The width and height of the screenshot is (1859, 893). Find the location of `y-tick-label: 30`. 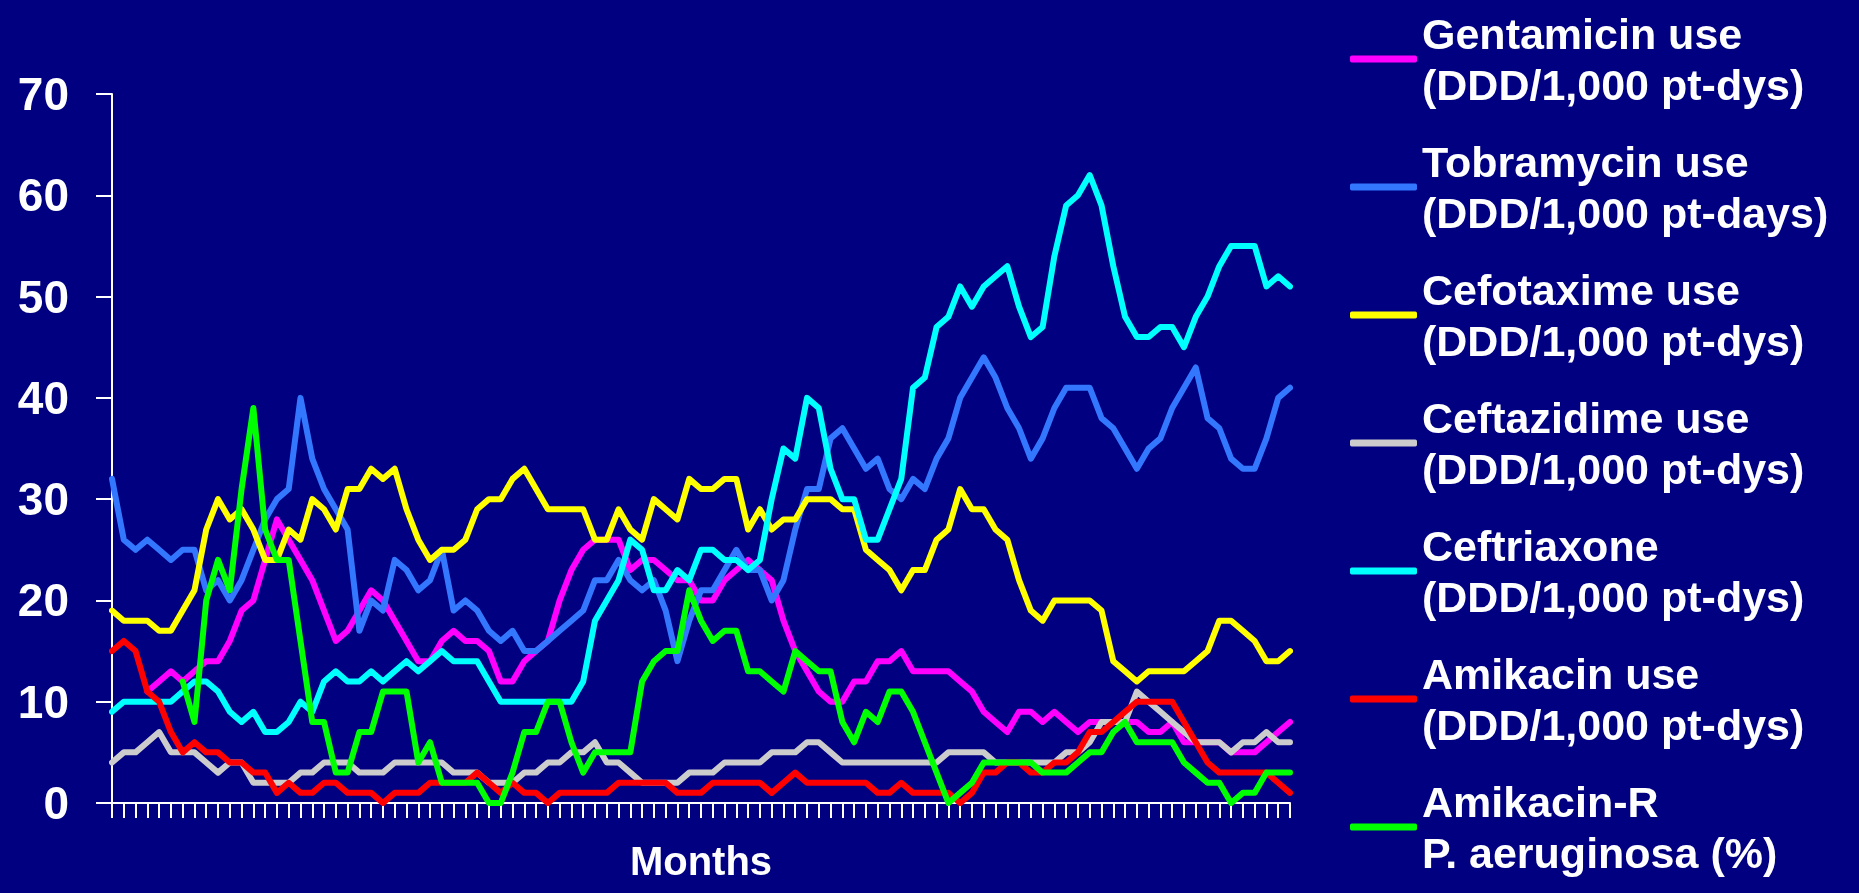

y-tick-label: 30 is located at coordinates (43, 499).